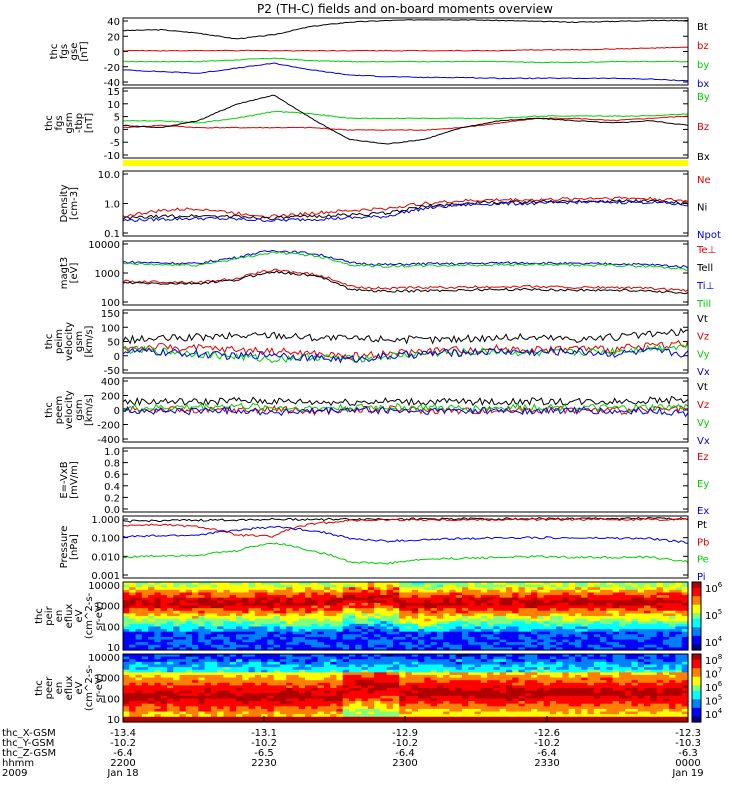 This screenshot has width=750, height=800. I want to click on legend-Pe: Pe, so click(703, 560).